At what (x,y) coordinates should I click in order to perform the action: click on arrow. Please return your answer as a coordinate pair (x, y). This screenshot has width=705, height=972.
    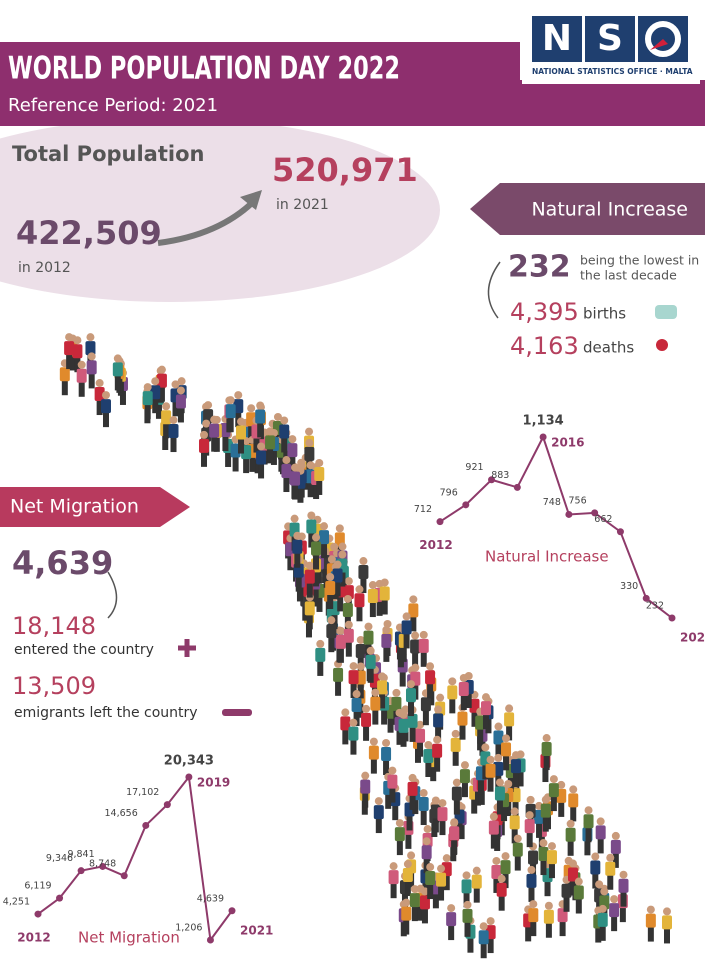
    Looking at the image, I should click on (112, 595).